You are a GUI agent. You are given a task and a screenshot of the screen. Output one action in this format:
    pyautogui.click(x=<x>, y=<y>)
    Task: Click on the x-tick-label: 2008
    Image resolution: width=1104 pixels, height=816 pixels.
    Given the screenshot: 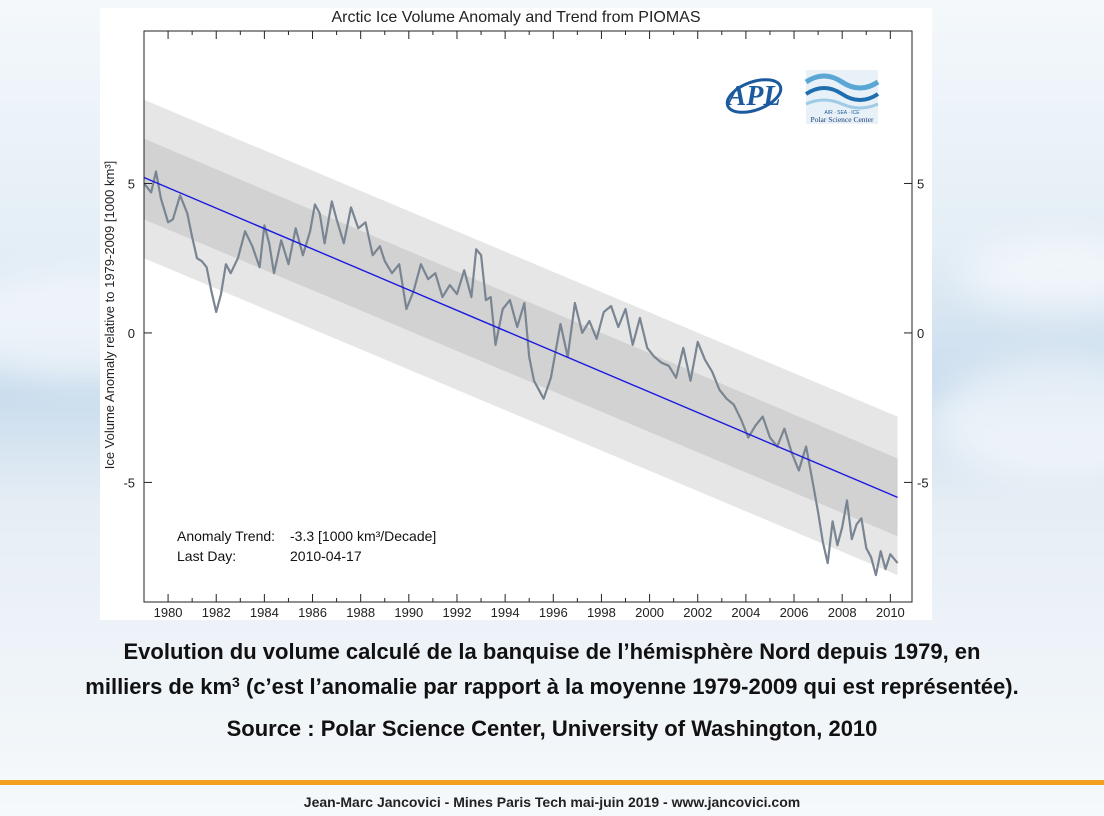 What is the action you would take?
    pyautogui.click(x=842, y=612)
    